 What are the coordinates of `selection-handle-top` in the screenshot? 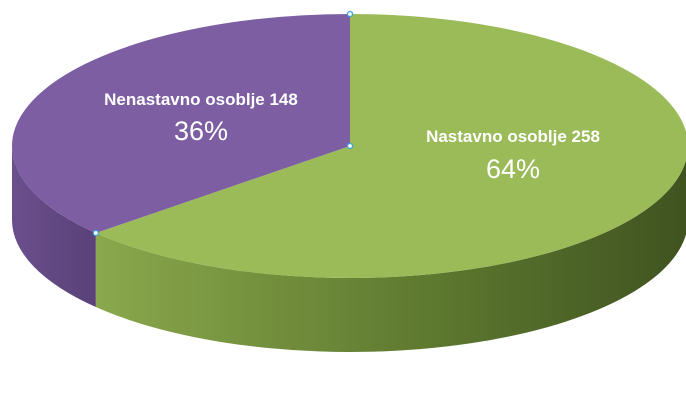 It's located at (350, 14).